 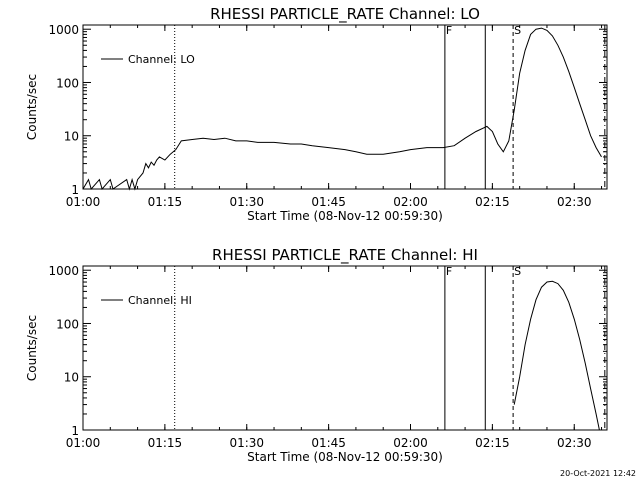 What do you see at coordinates (345, 14) in the screenshot?
I see `chart-title: RHESSI PARTICLE_RATE Channel: LO` at bounding box center [345, 14].